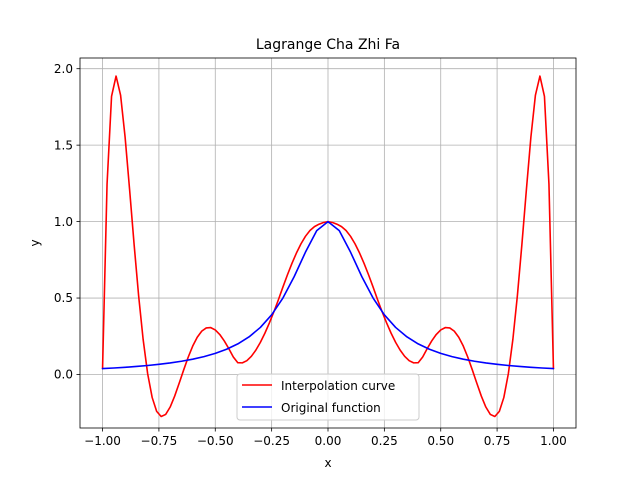 The image size is (640, 480). Describe the element at coordinates (102, 441) in the screenshot. I see `x-tick-label: −1.00` at that location.